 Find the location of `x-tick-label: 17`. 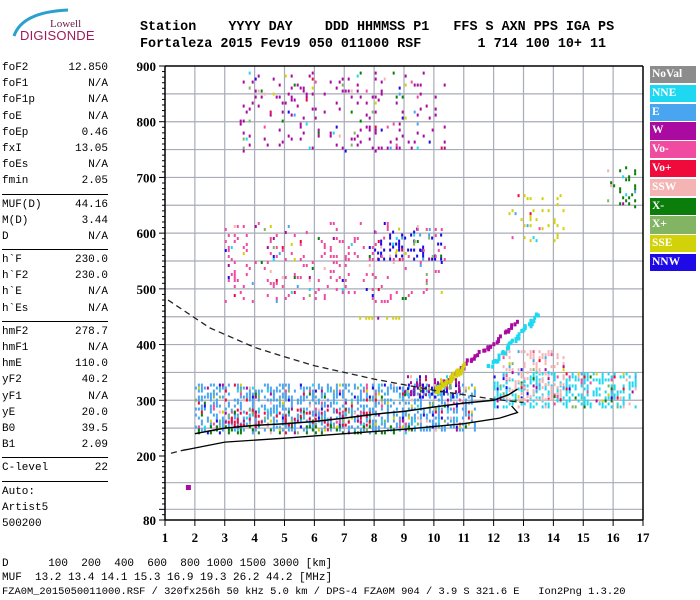

x-tick-label: 17 is located at coordinates (644, 537).